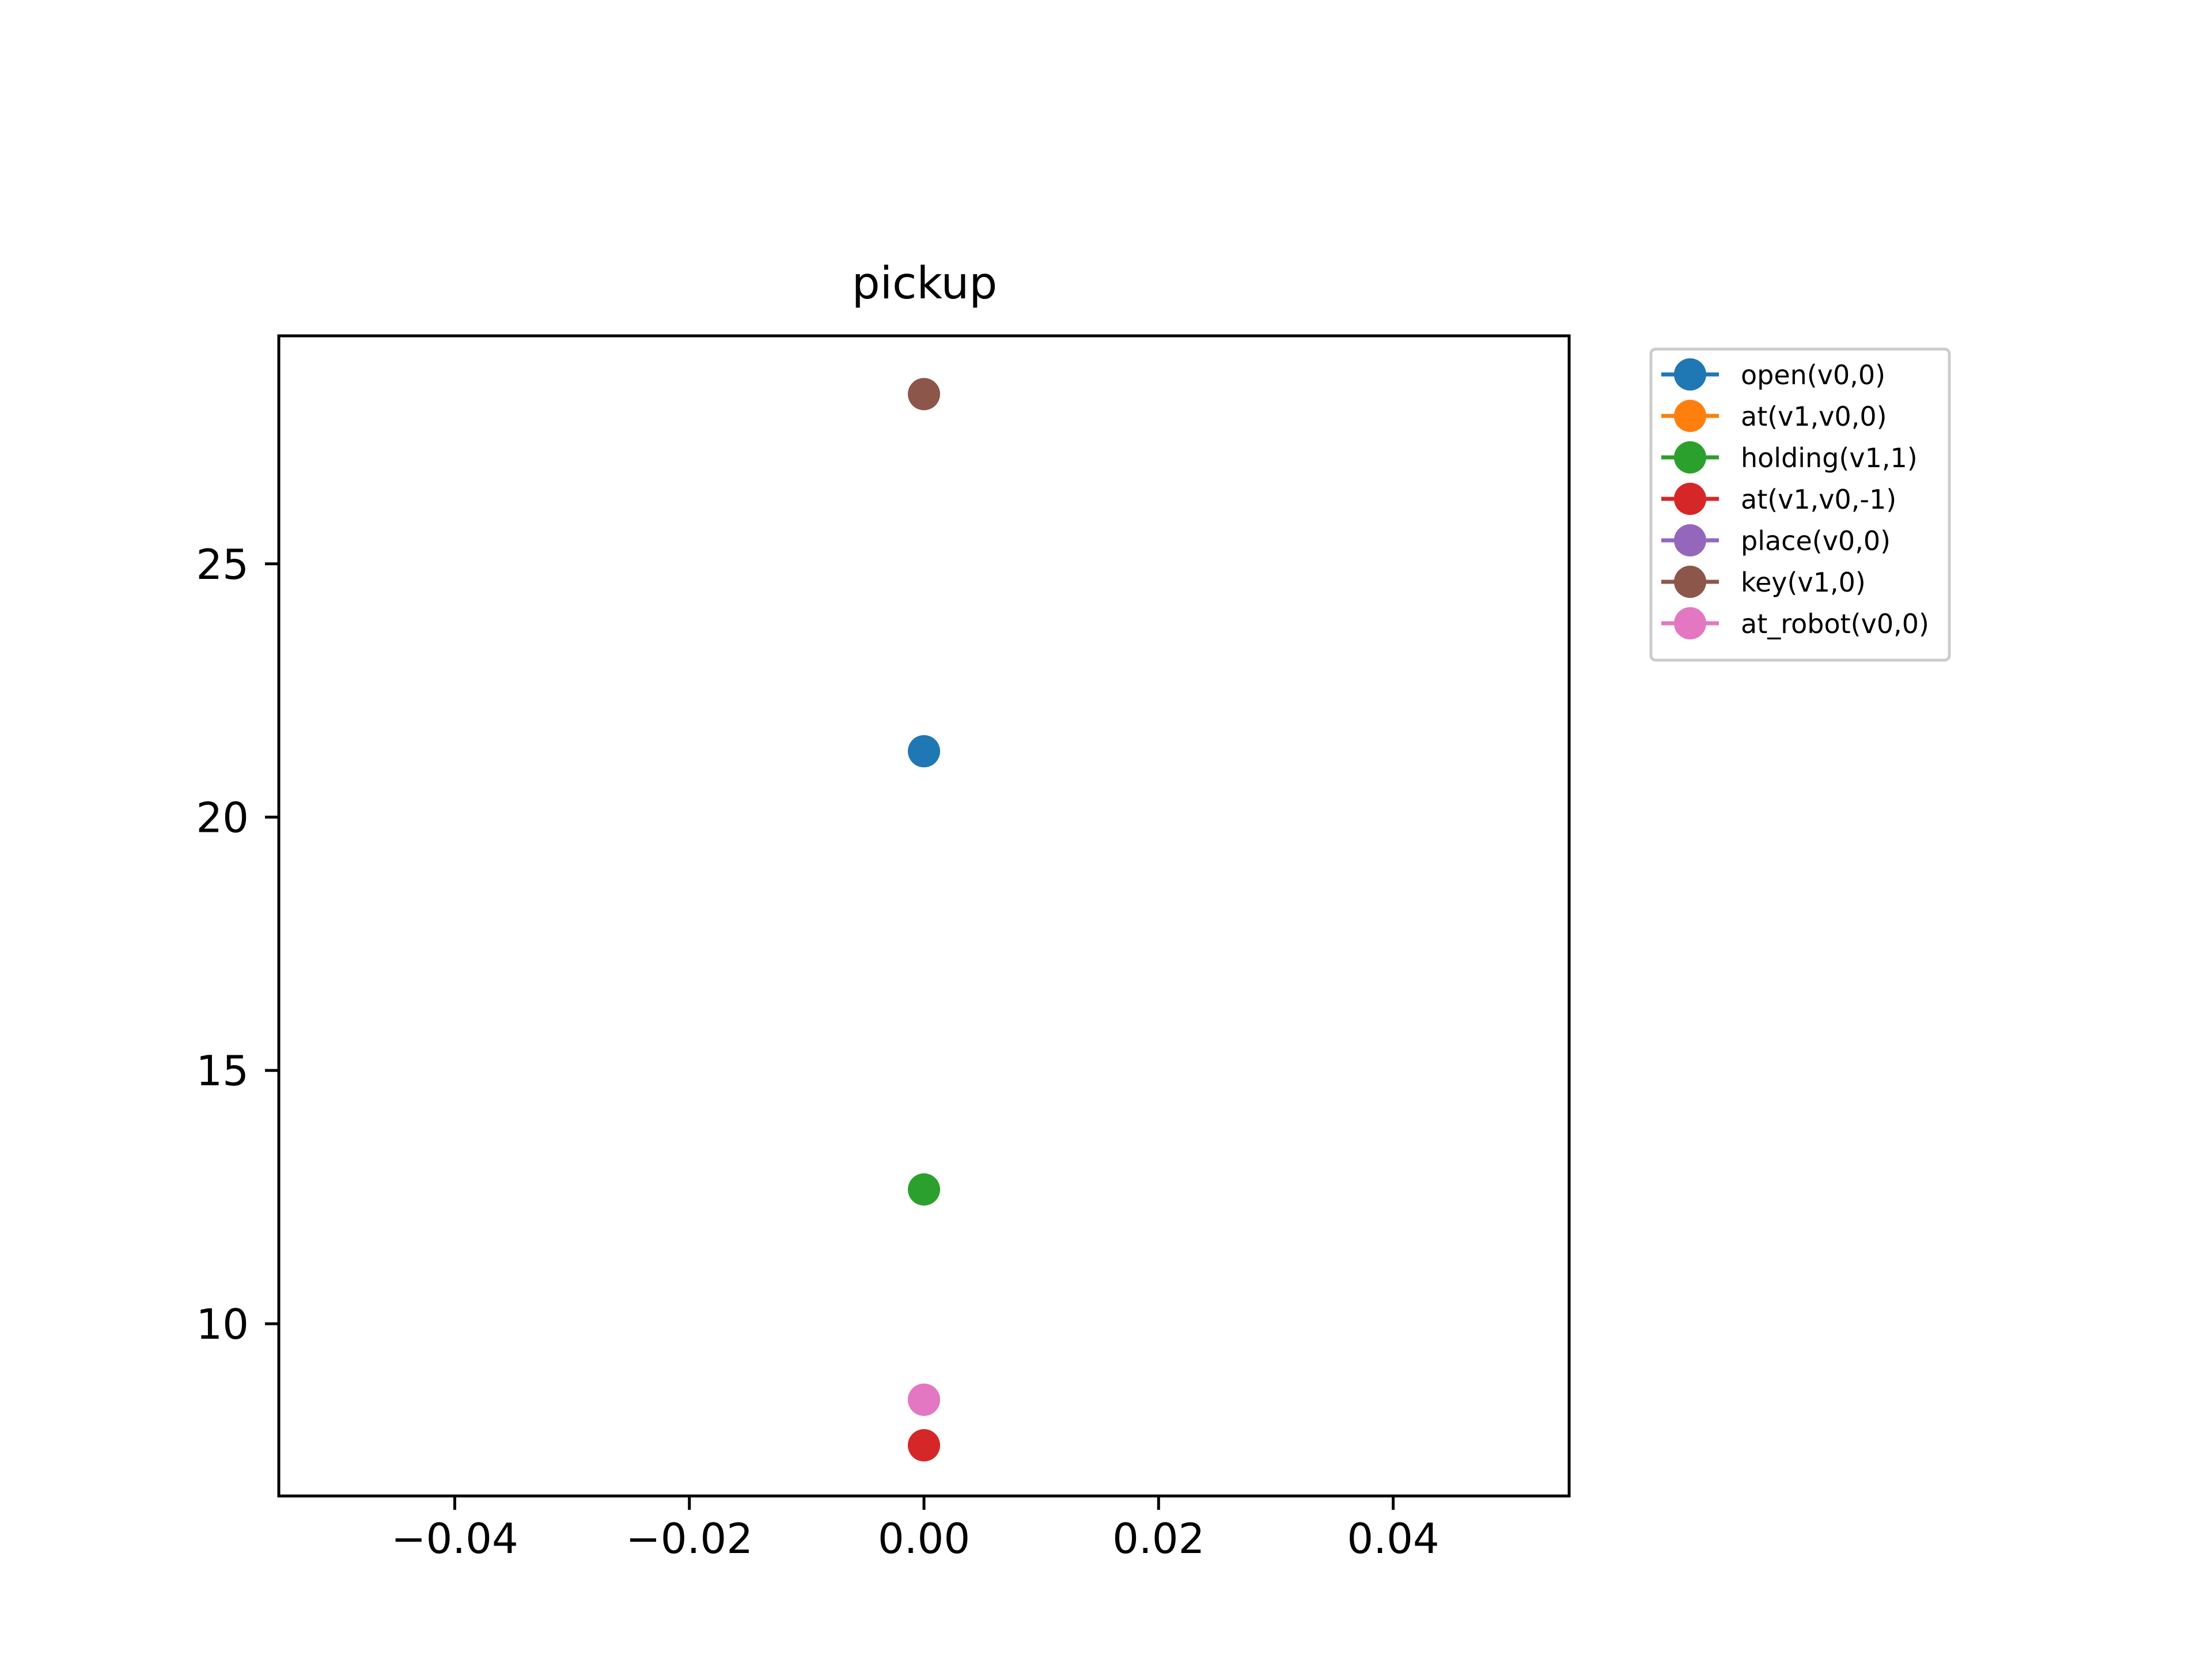 Image resolution: width=2212 pixels, height=1659 pixels. What do you see at coordinates (1803, 582) in the screenshot?
I see `legend-label: key(v1,0)` at bounding box center [1803, 582].